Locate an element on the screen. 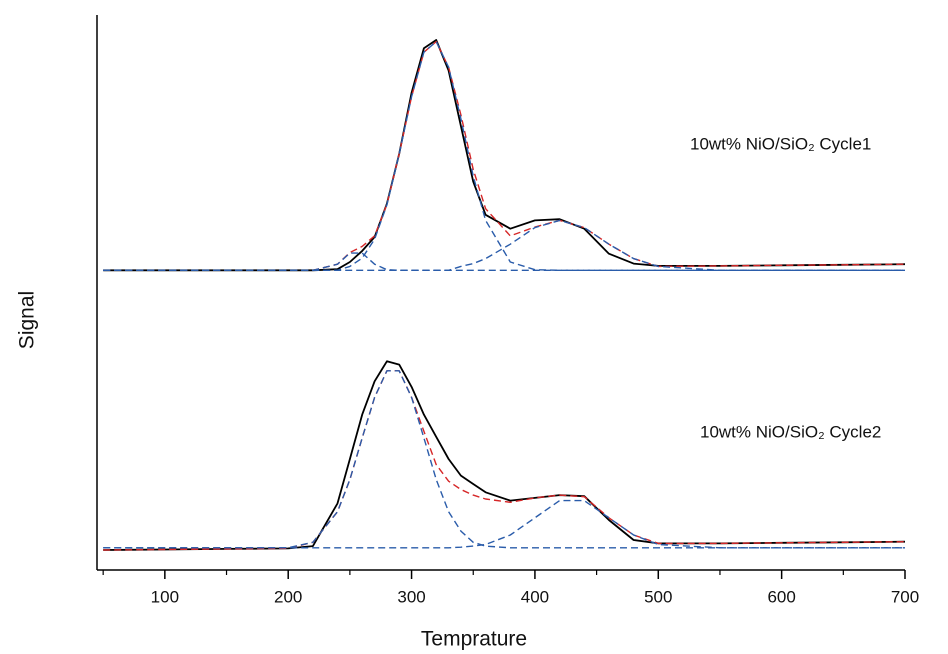 This screenshot has height=654, width=948. annotation: 10wt% NiO/SiO₂ Cycle2 is located at coordinates (790, 431).